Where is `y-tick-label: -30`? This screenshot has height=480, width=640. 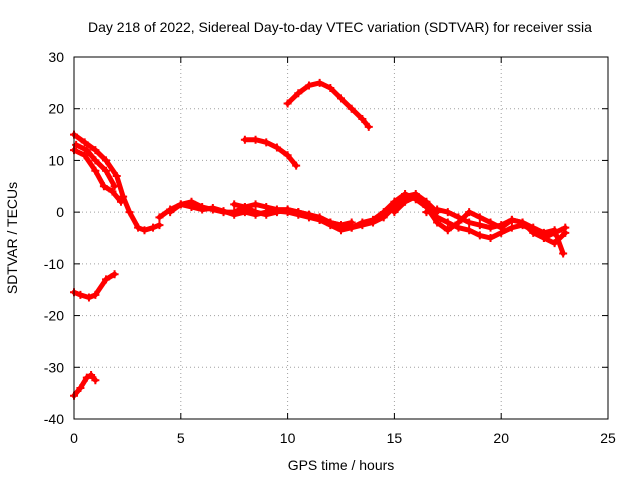 y-tick-label: -30 is located at coordinates (54, 367).